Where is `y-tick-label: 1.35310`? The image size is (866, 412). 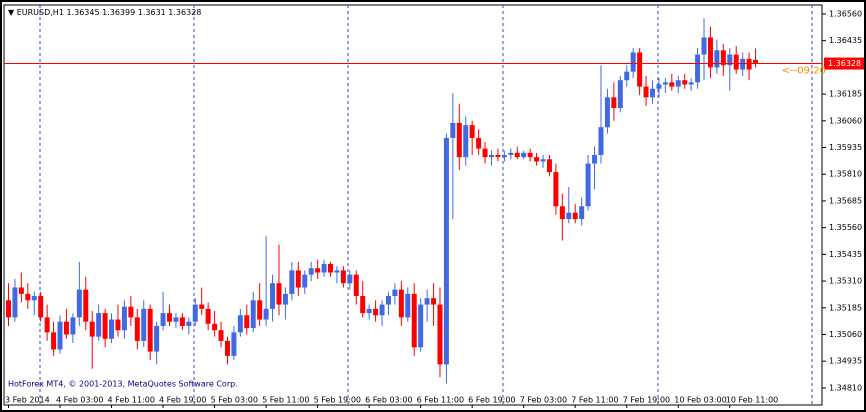 y-tick-label: 1.35310 is located at coordinates (845, 281).